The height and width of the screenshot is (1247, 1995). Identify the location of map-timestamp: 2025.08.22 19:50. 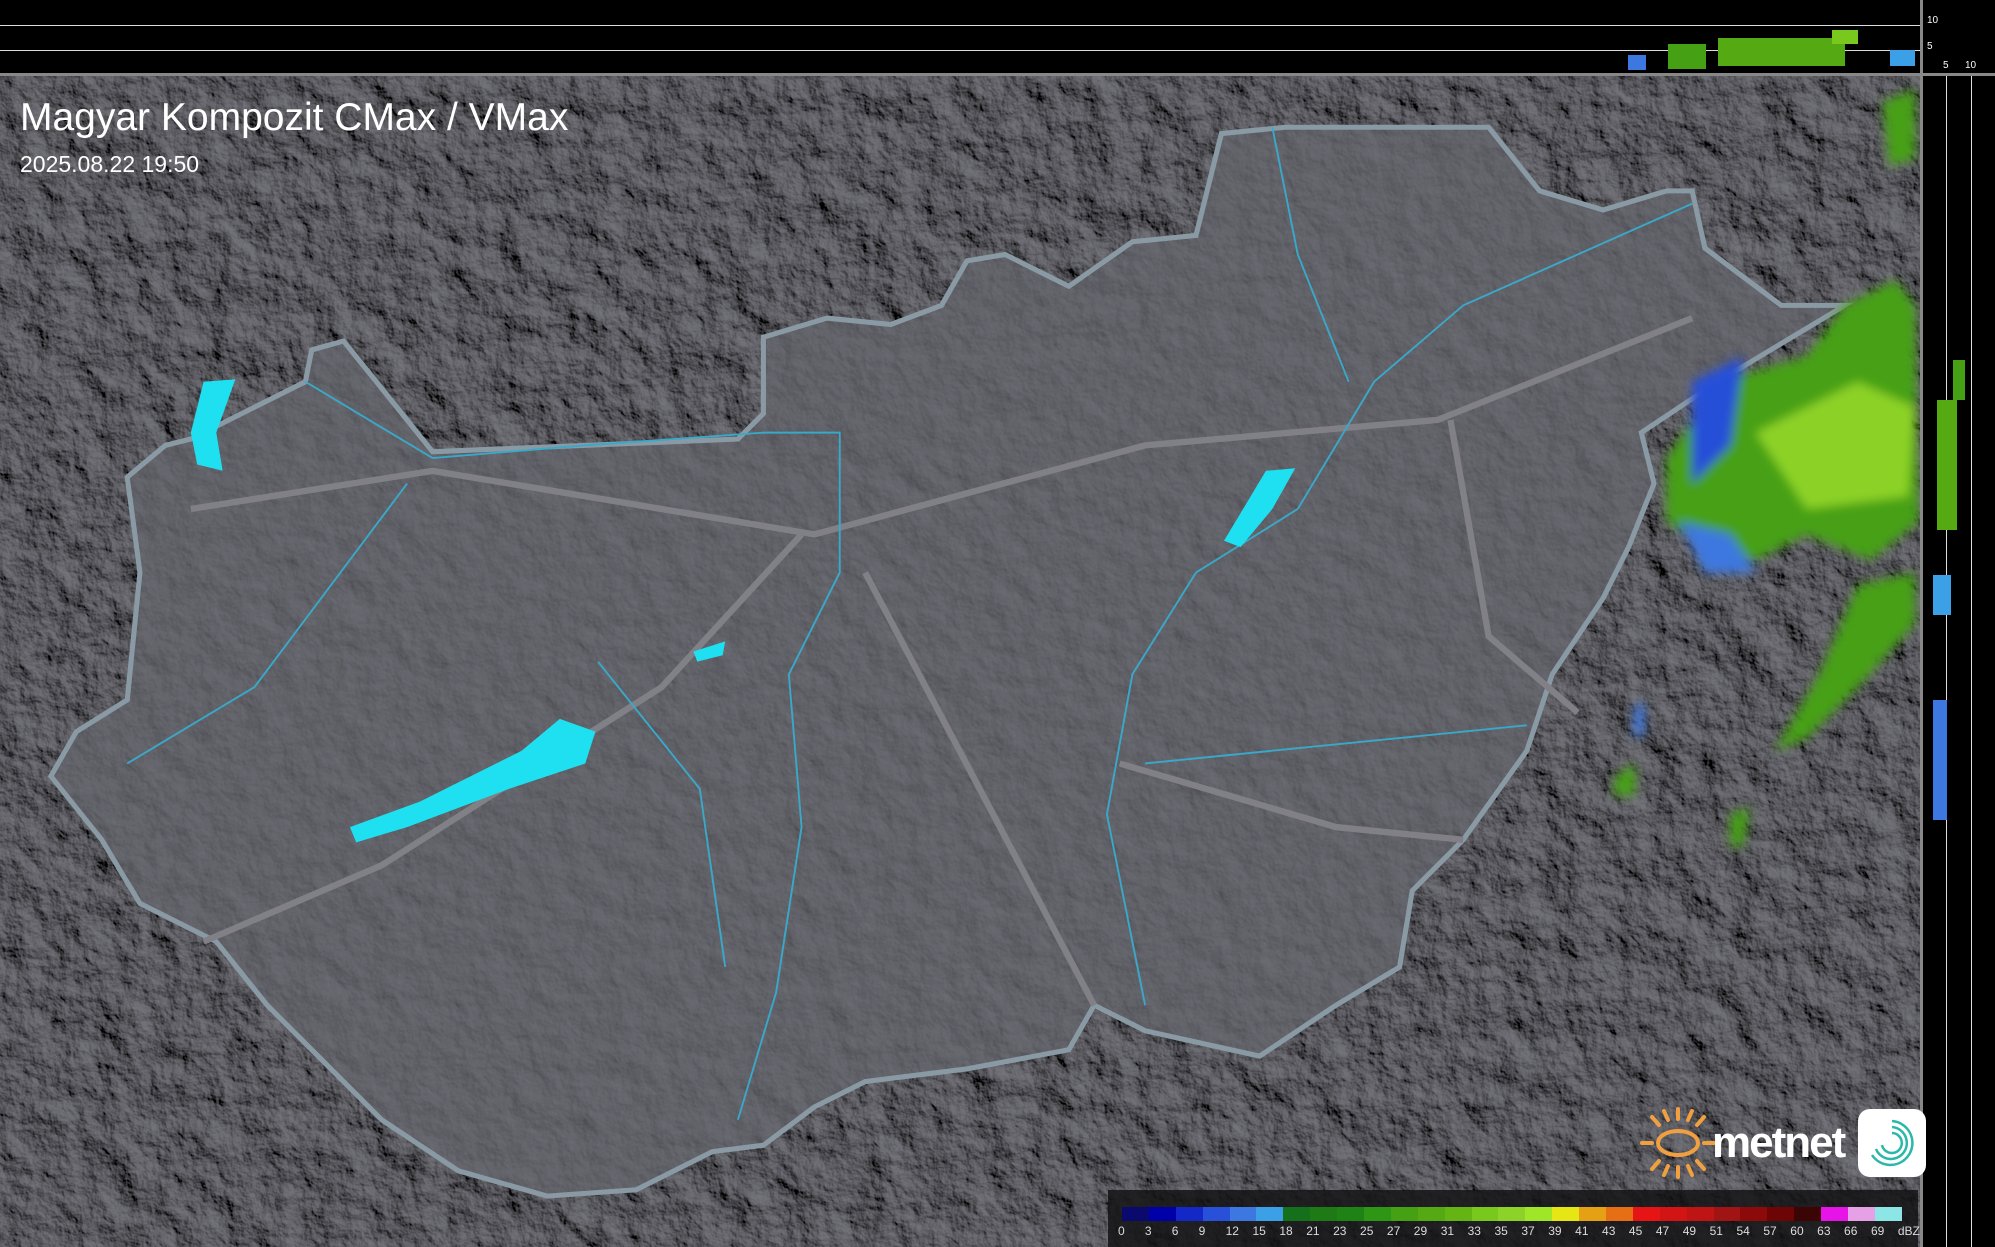
(110, 164).